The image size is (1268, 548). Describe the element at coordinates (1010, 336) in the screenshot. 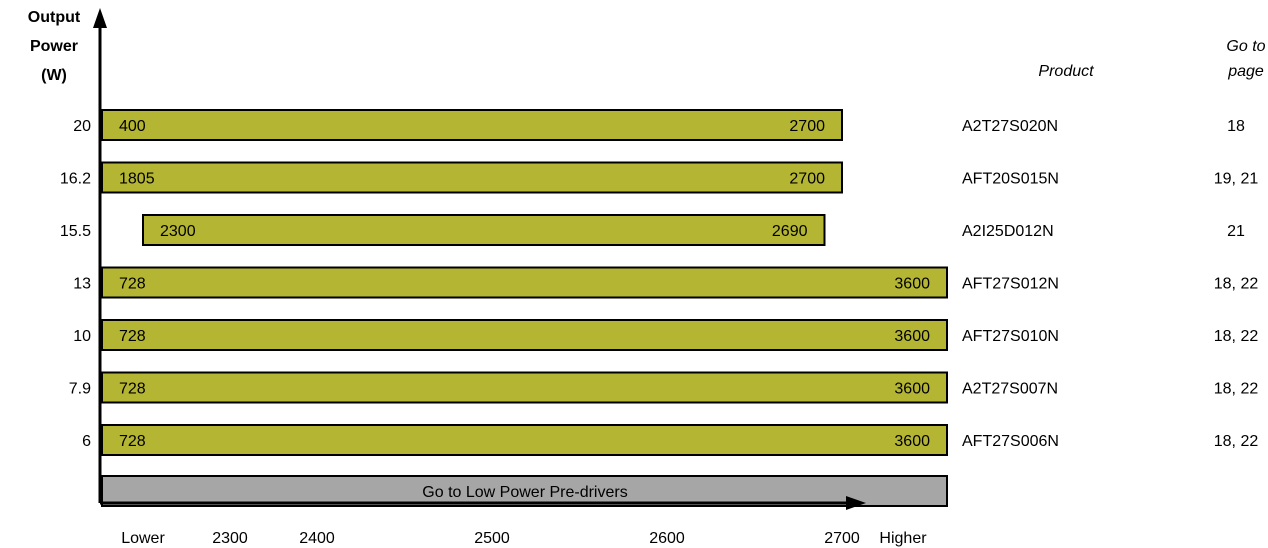

I see `product-name: AFT27S010N` at that location.